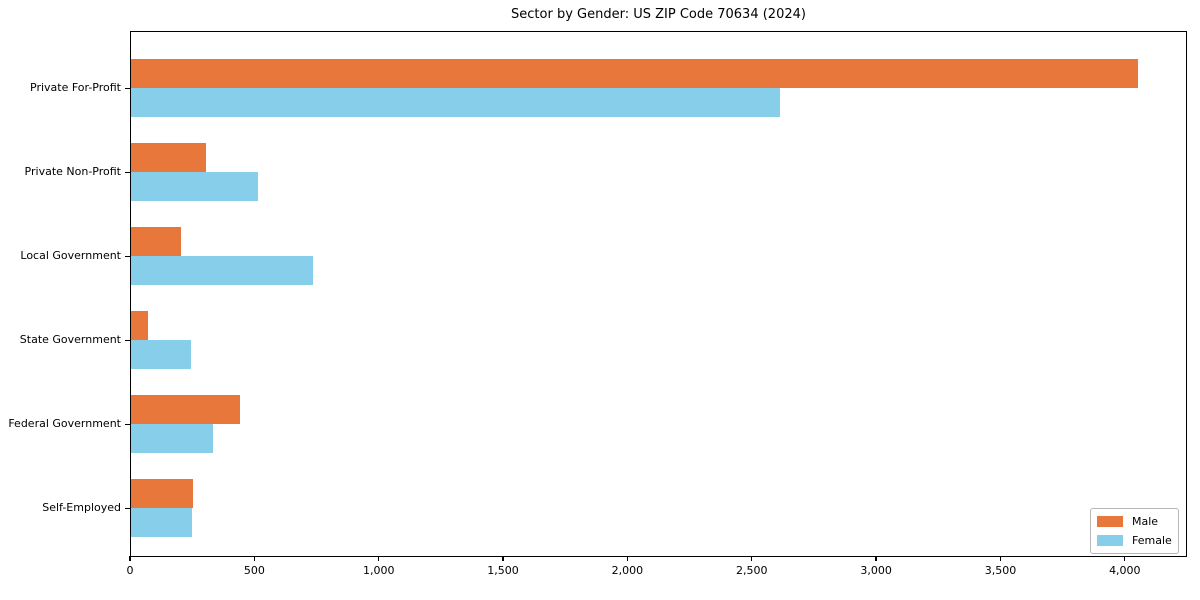 Image resolution: width=1200 pixels, height=600 pixels. Describe the element at coordinates (1110, 521) in the screenshot. I see `legend-swatch-male` at that location.